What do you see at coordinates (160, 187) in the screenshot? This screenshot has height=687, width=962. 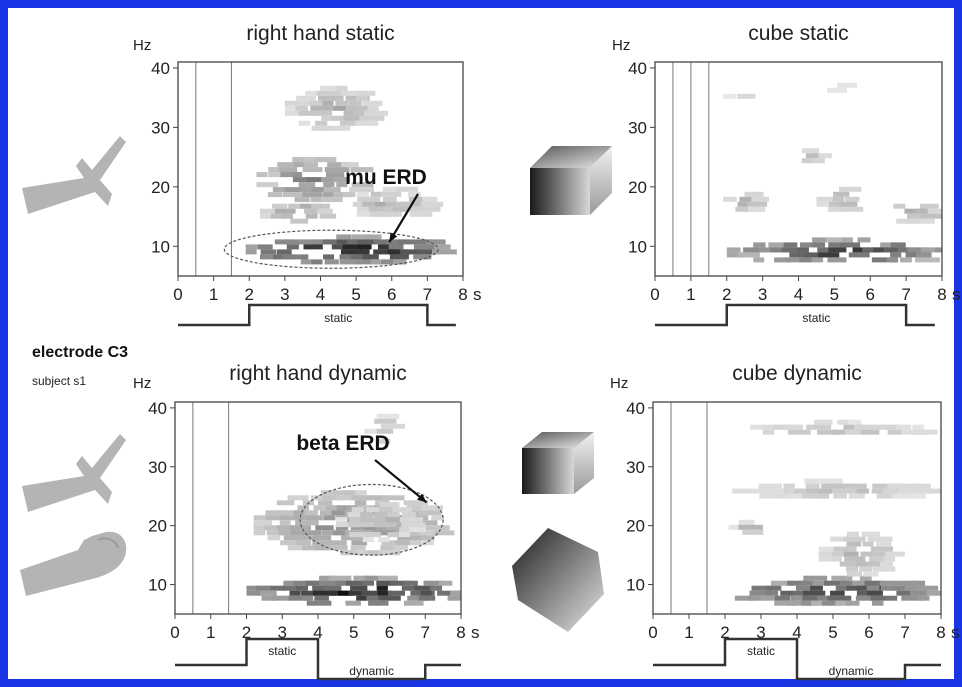 I see `y-tick-label: 20` at bounding box center [160, 187].